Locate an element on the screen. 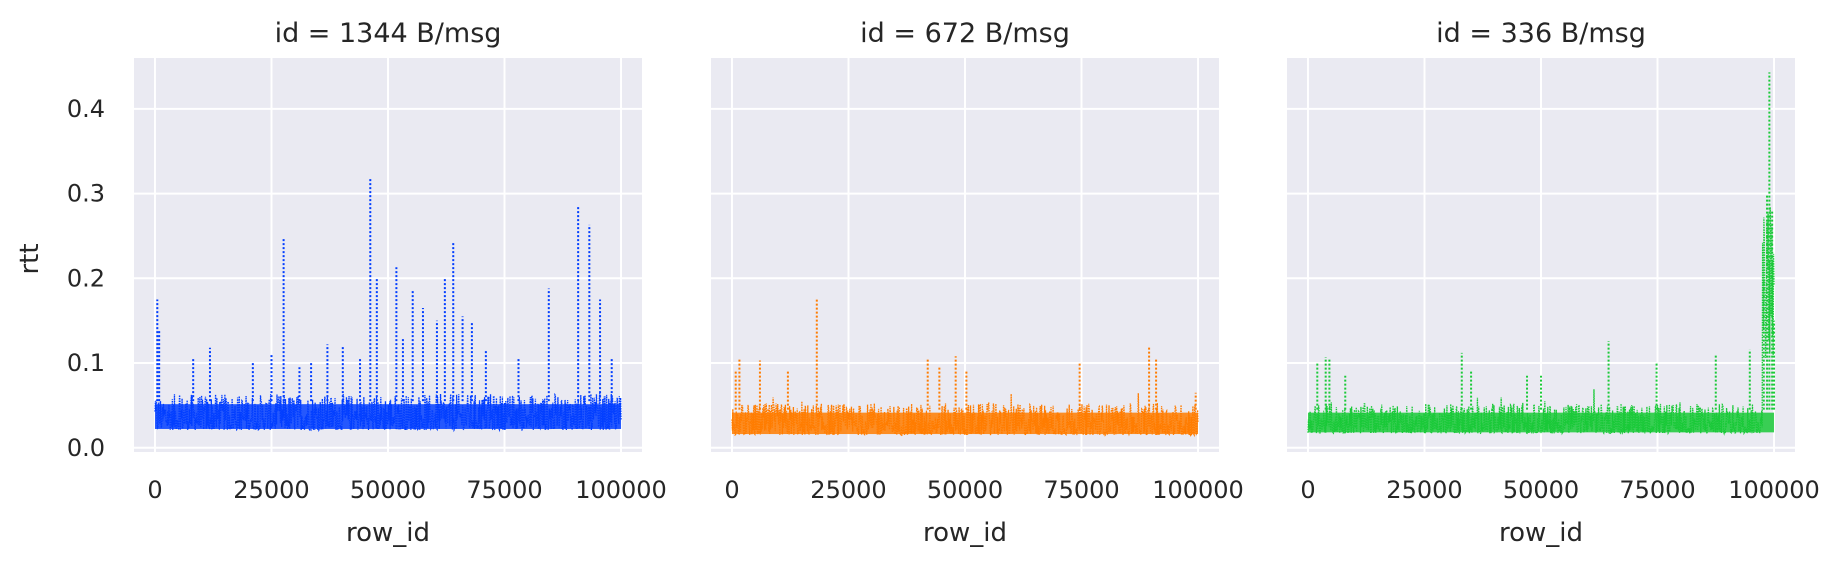  y-tick-label: 0.0 is located at coordinates (86, 448).